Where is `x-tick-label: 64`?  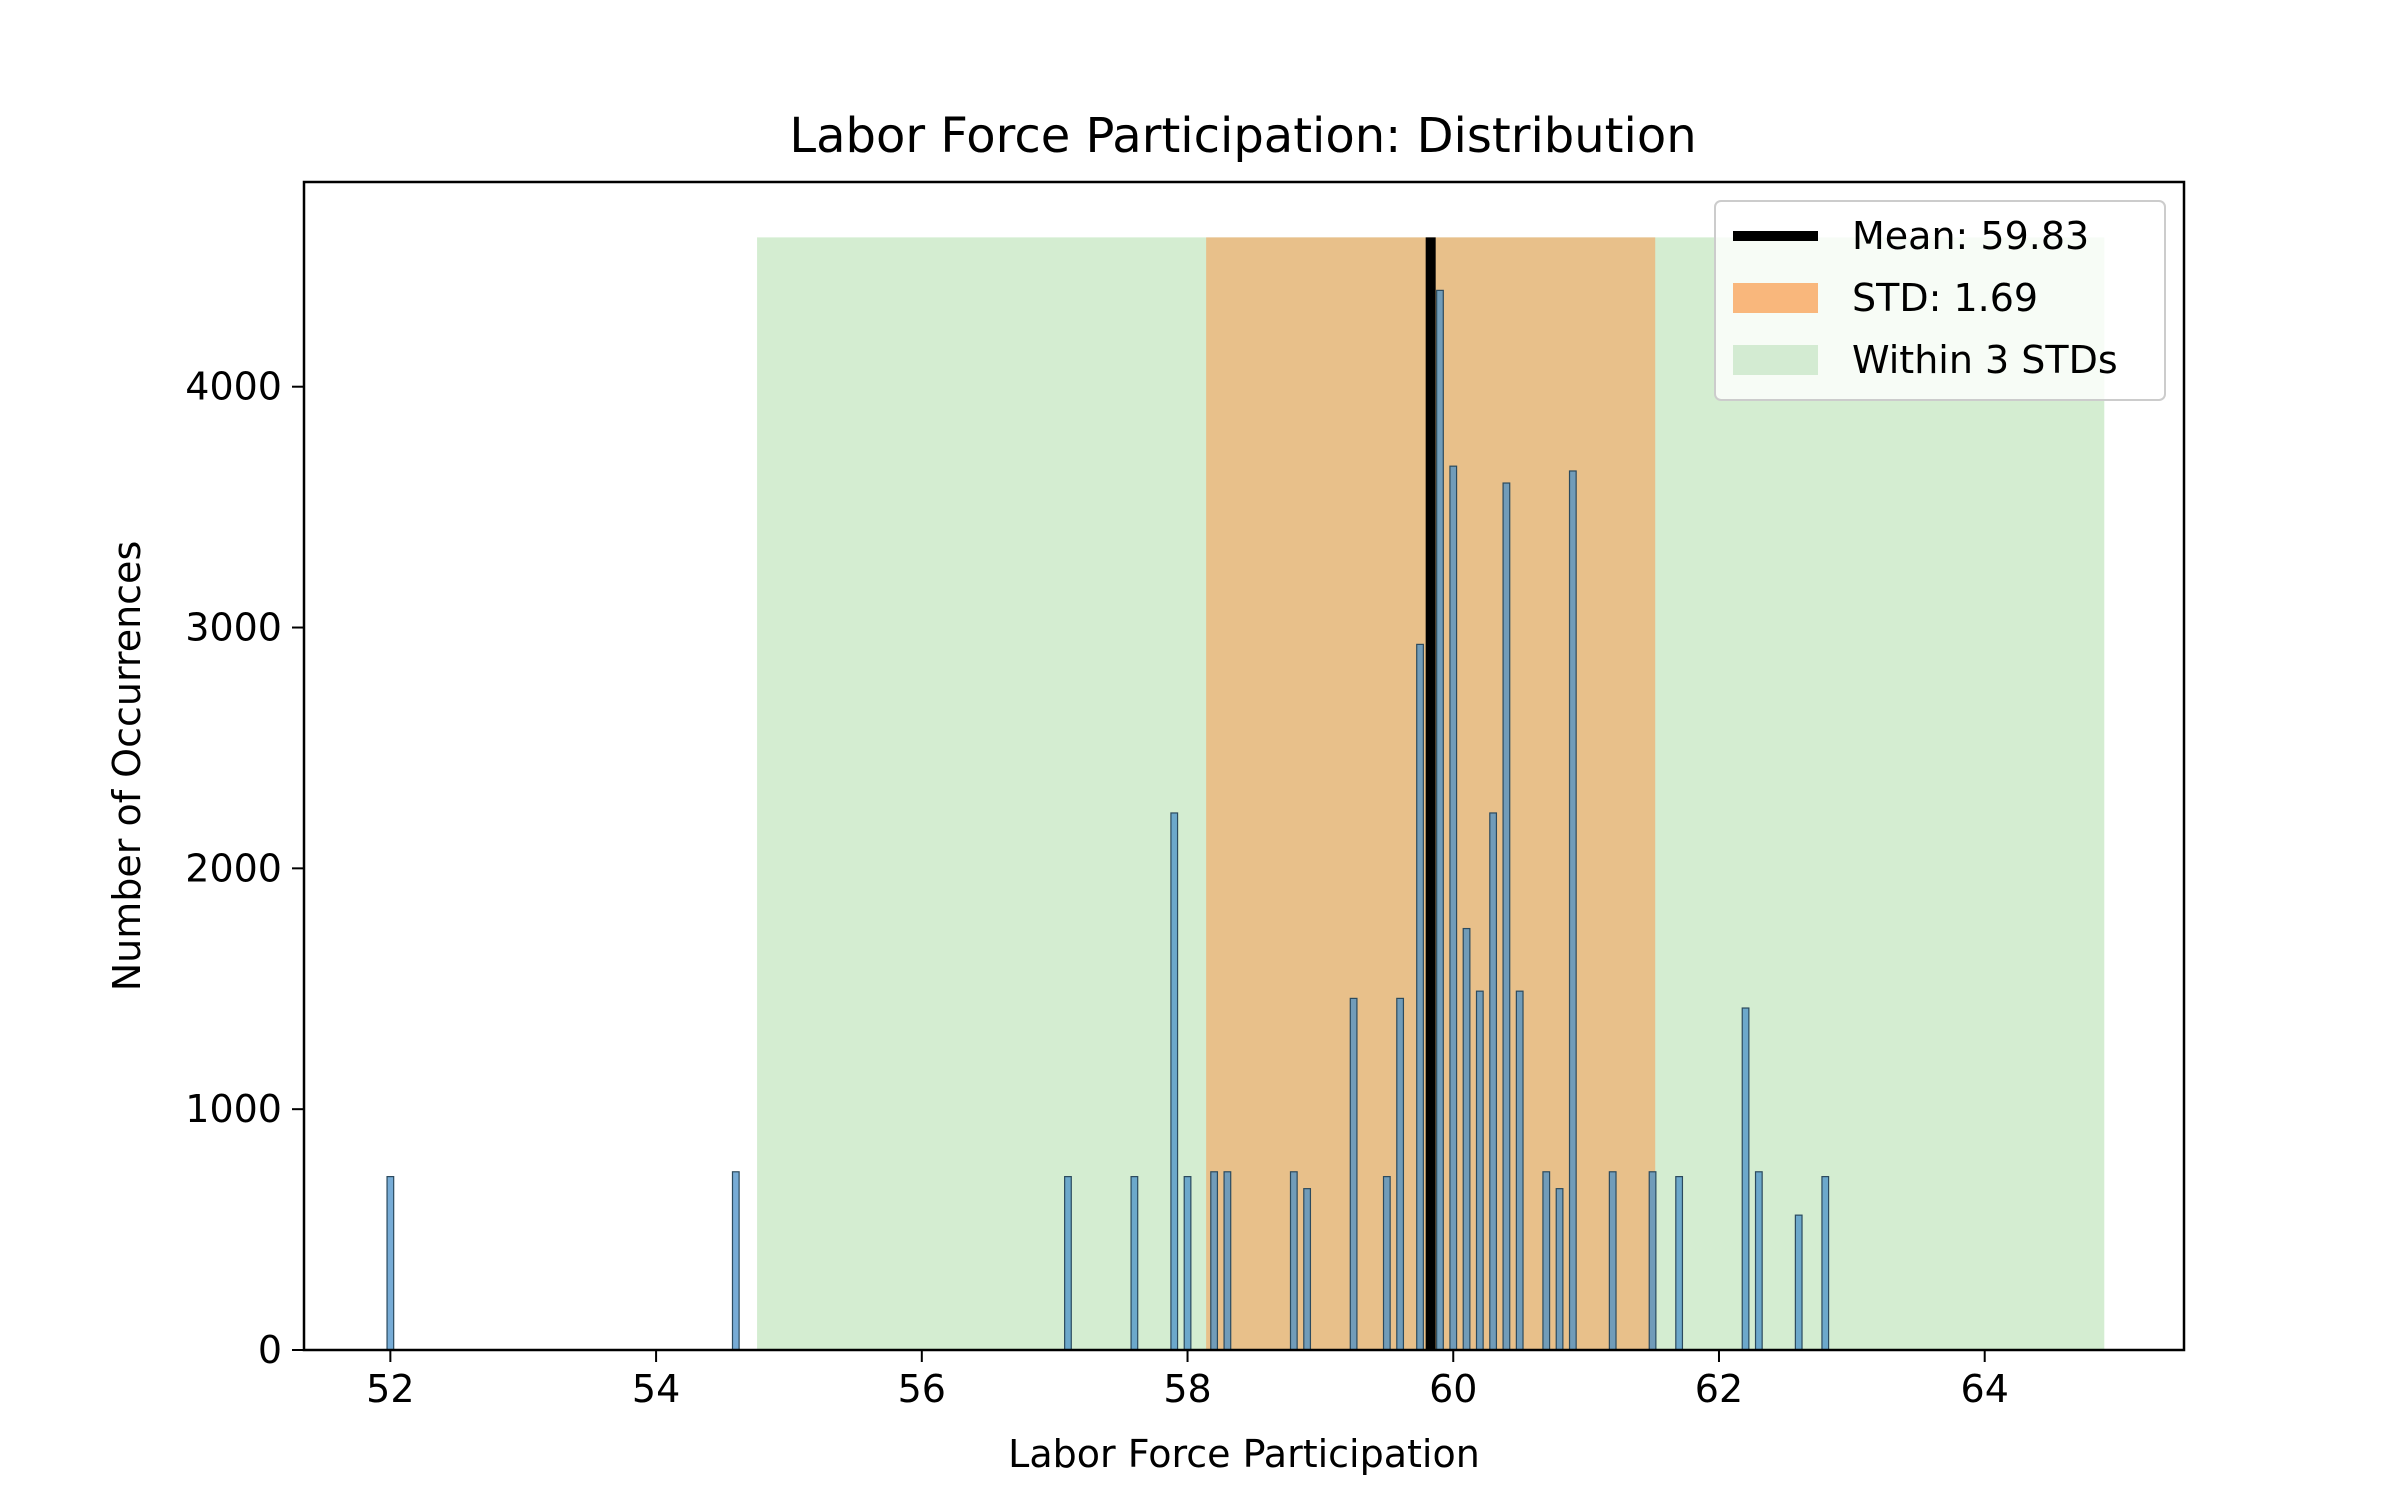
x-tick-label: 64 is located at coordinates (1985, 1389).